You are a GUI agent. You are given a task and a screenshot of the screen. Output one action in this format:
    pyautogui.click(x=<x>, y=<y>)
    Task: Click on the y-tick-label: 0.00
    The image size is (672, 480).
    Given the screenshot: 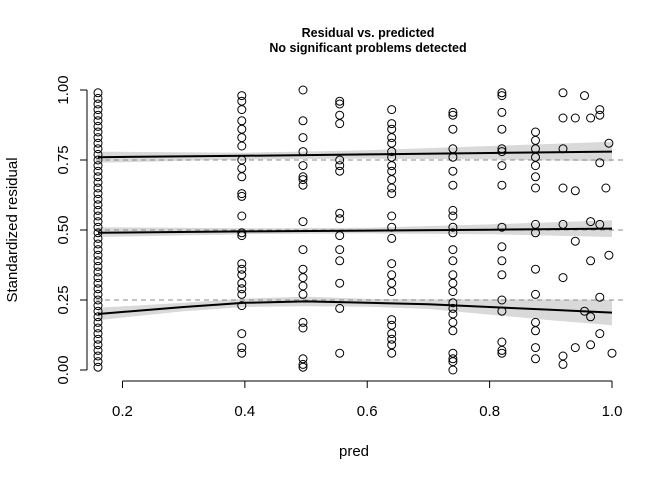 What is the action you would take?
    pyautogui.click(x=63, y=369)
    